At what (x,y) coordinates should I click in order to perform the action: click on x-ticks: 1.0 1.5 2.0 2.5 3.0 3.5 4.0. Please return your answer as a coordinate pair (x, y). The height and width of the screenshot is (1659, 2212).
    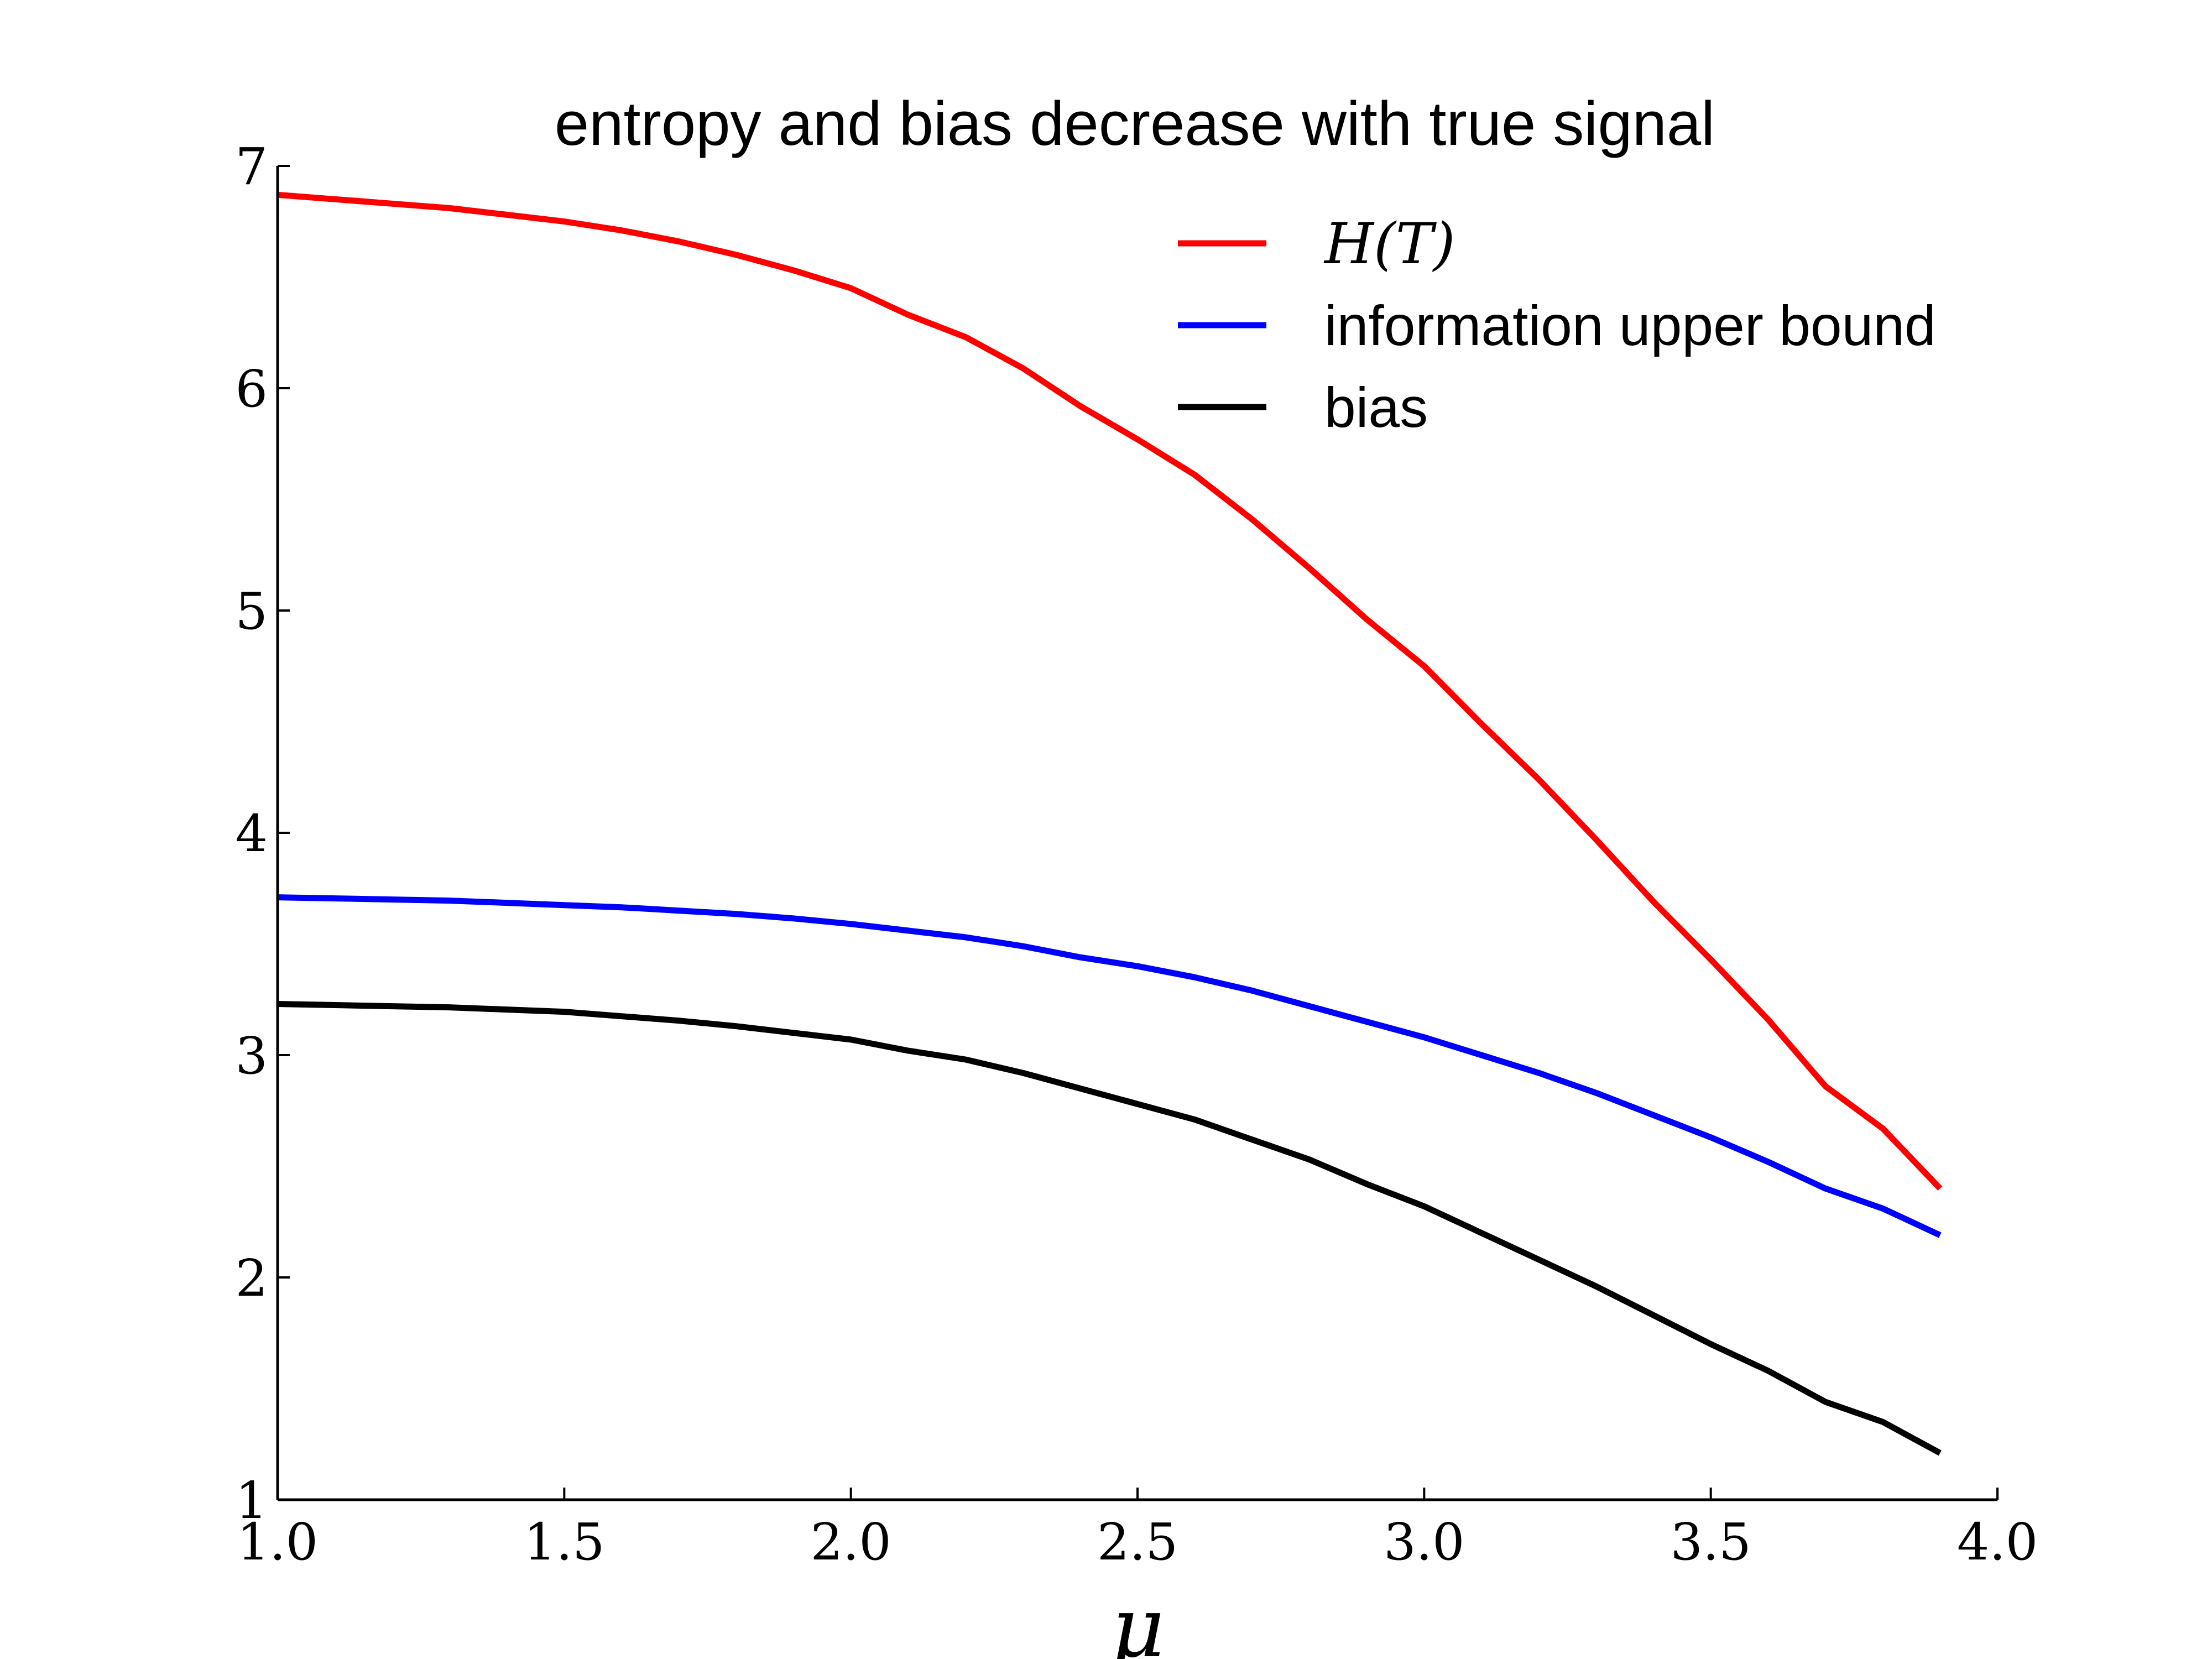
    Looking at the image, I should click on (1138, 1530).